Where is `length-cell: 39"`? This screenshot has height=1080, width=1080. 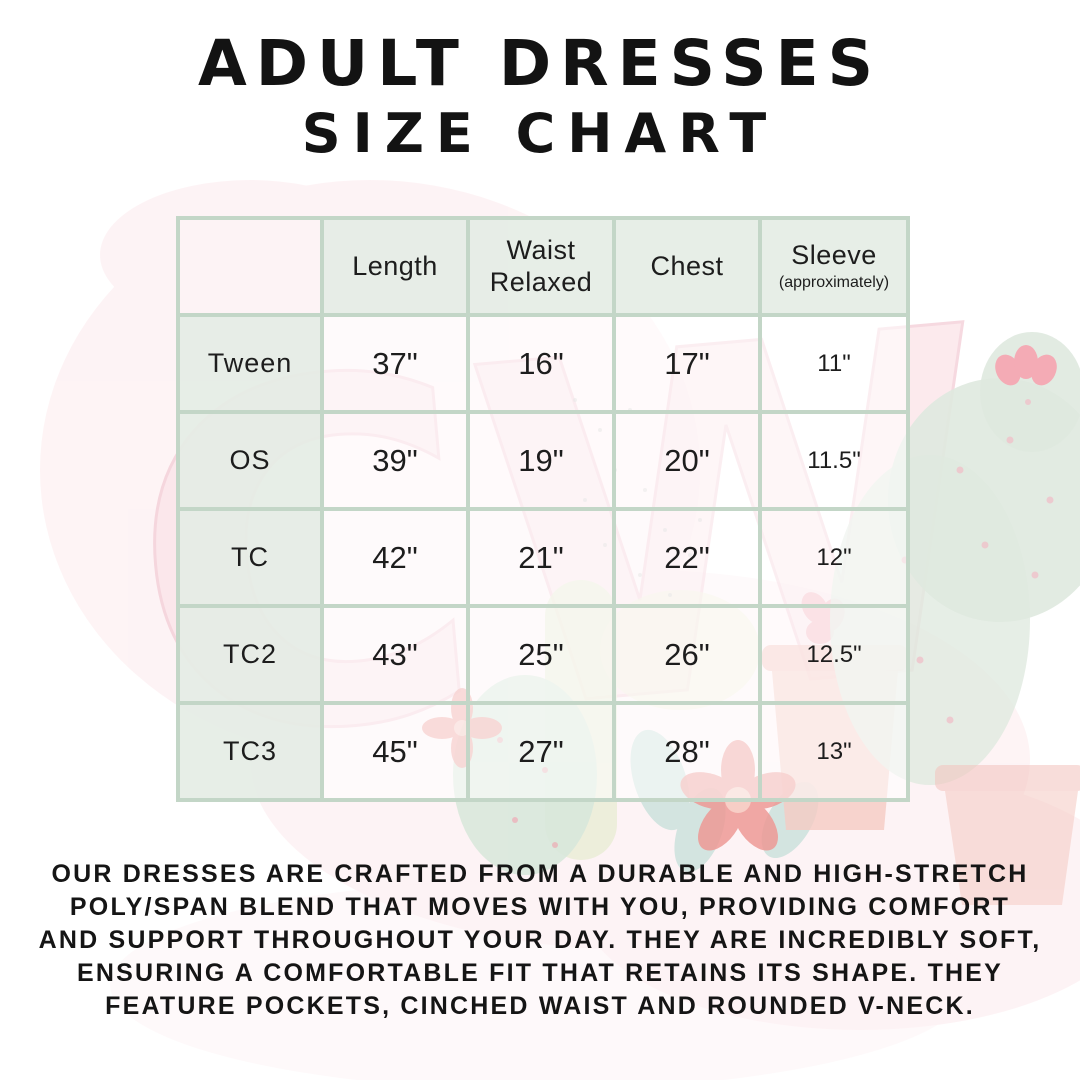
length-cell: 39" is located at coordinates (395, 460).